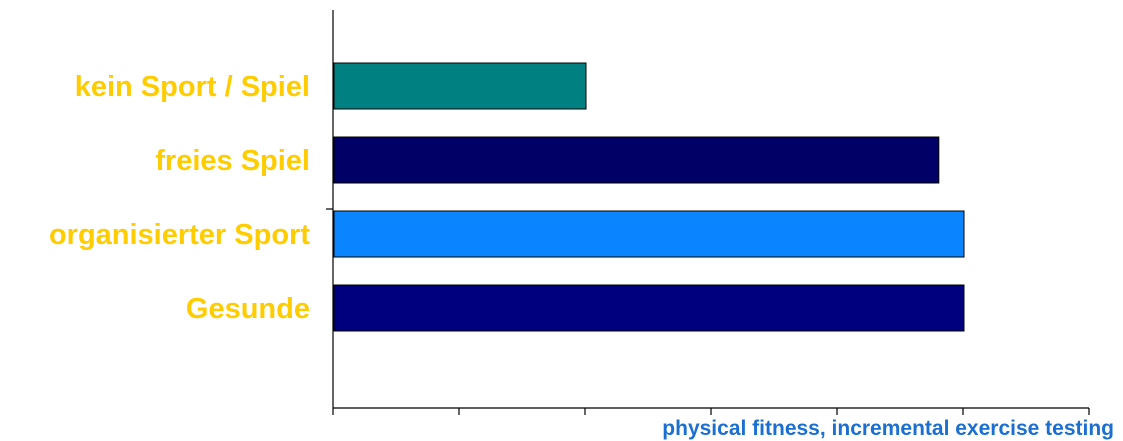 The width and height of the screenshot is (1123, 441). Describe the element at coordinates (232, 161) in the screenshot. I see `category-label-1: freies Spiel` at that location.